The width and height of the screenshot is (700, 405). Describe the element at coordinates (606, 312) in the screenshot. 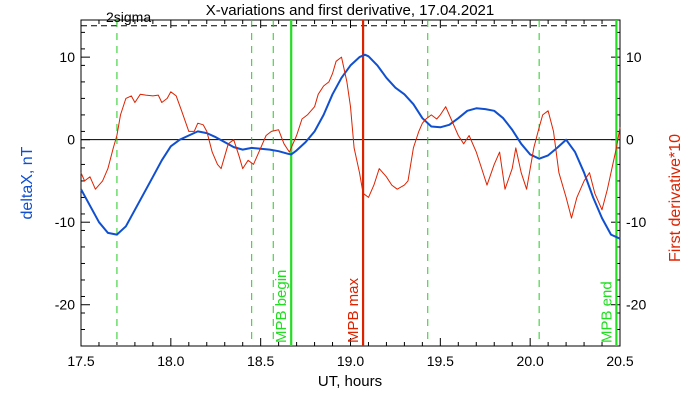

I see `marker-label: MPB end` at that location.